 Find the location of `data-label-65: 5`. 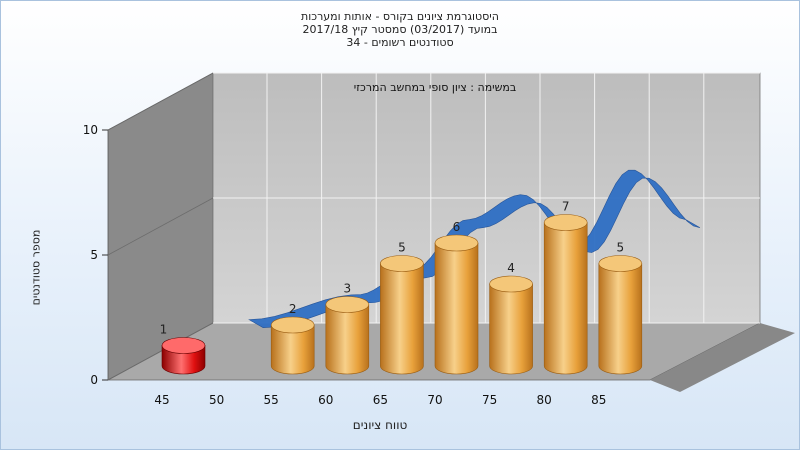

data-label-65: 5 is located at coordinates (402, 248).